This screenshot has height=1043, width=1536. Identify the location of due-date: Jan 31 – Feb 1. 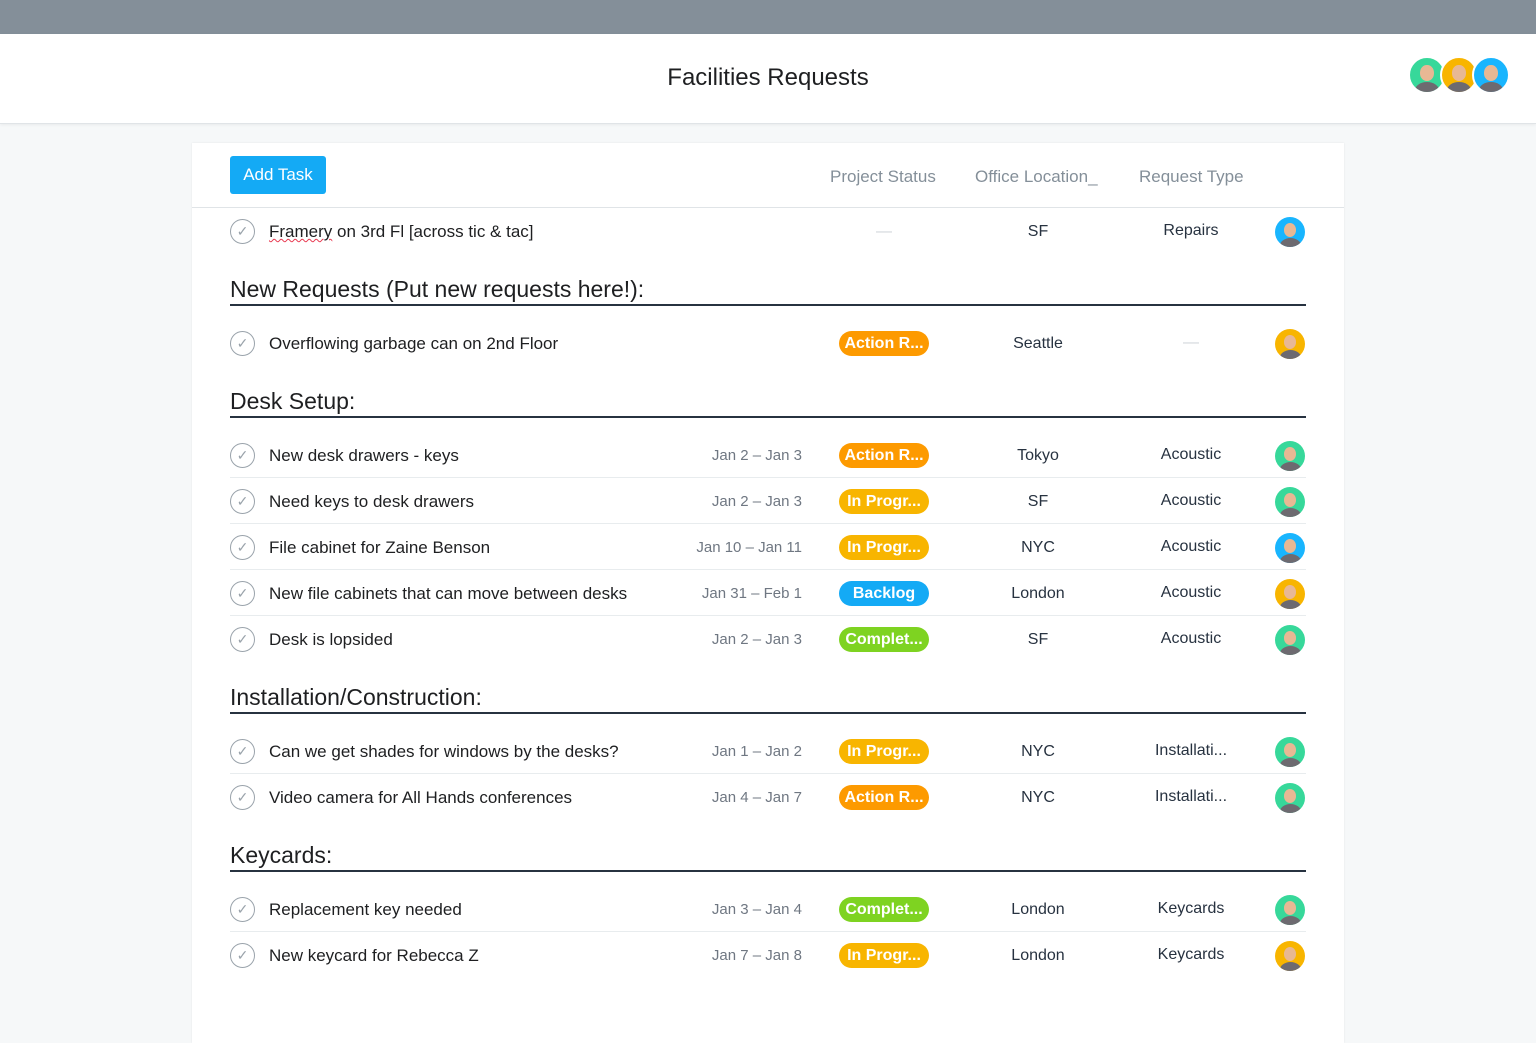
(751, 593).